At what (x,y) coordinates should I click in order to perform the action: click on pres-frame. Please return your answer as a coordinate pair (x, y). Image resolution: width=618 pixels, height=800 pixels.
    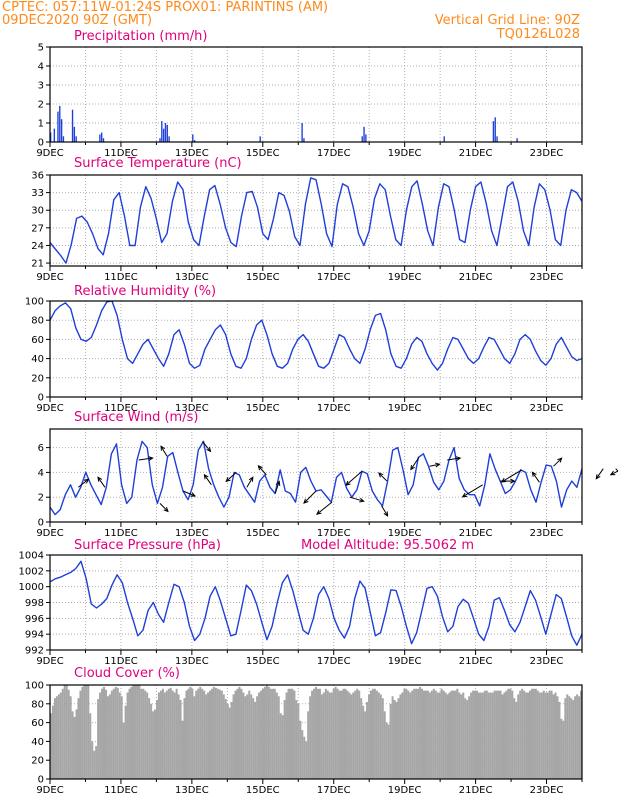
    Looking at the image, I should click on (316, 602).